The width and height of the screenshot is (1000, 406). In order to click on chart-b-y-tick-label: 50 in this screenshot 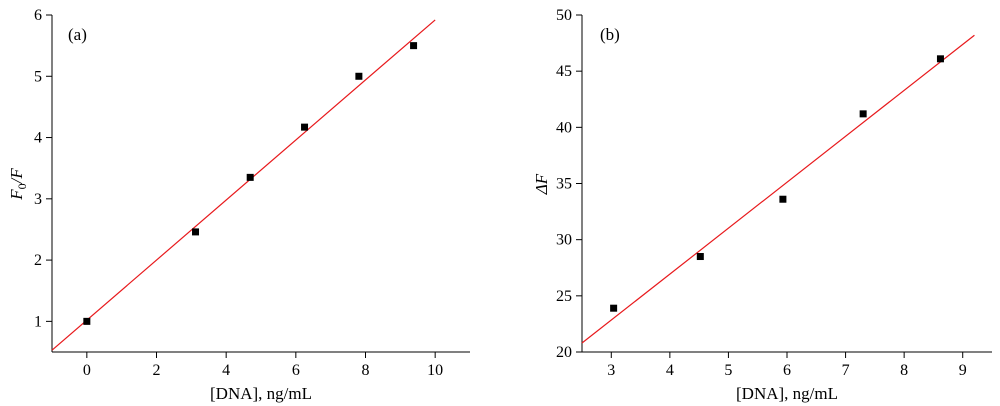, I will do `click(564, 15)`.